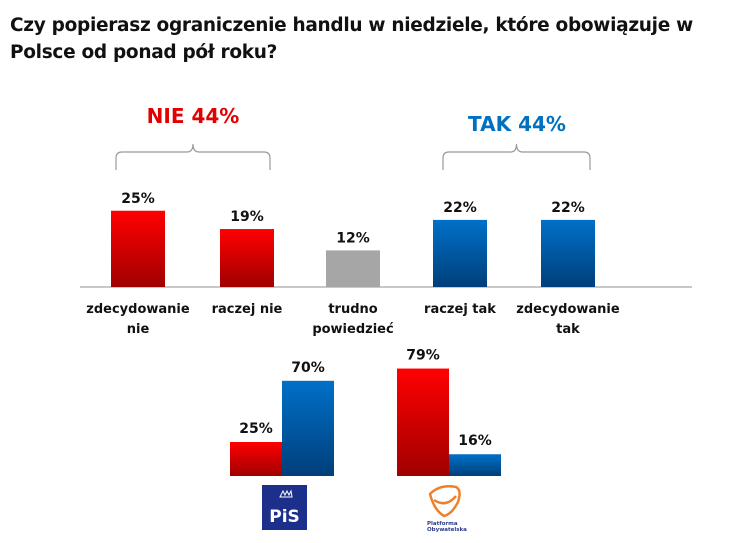 The height and width of the screenshot is (543, 746). I want to click on group-label-tak: TAK 44%, so click(517, 124).